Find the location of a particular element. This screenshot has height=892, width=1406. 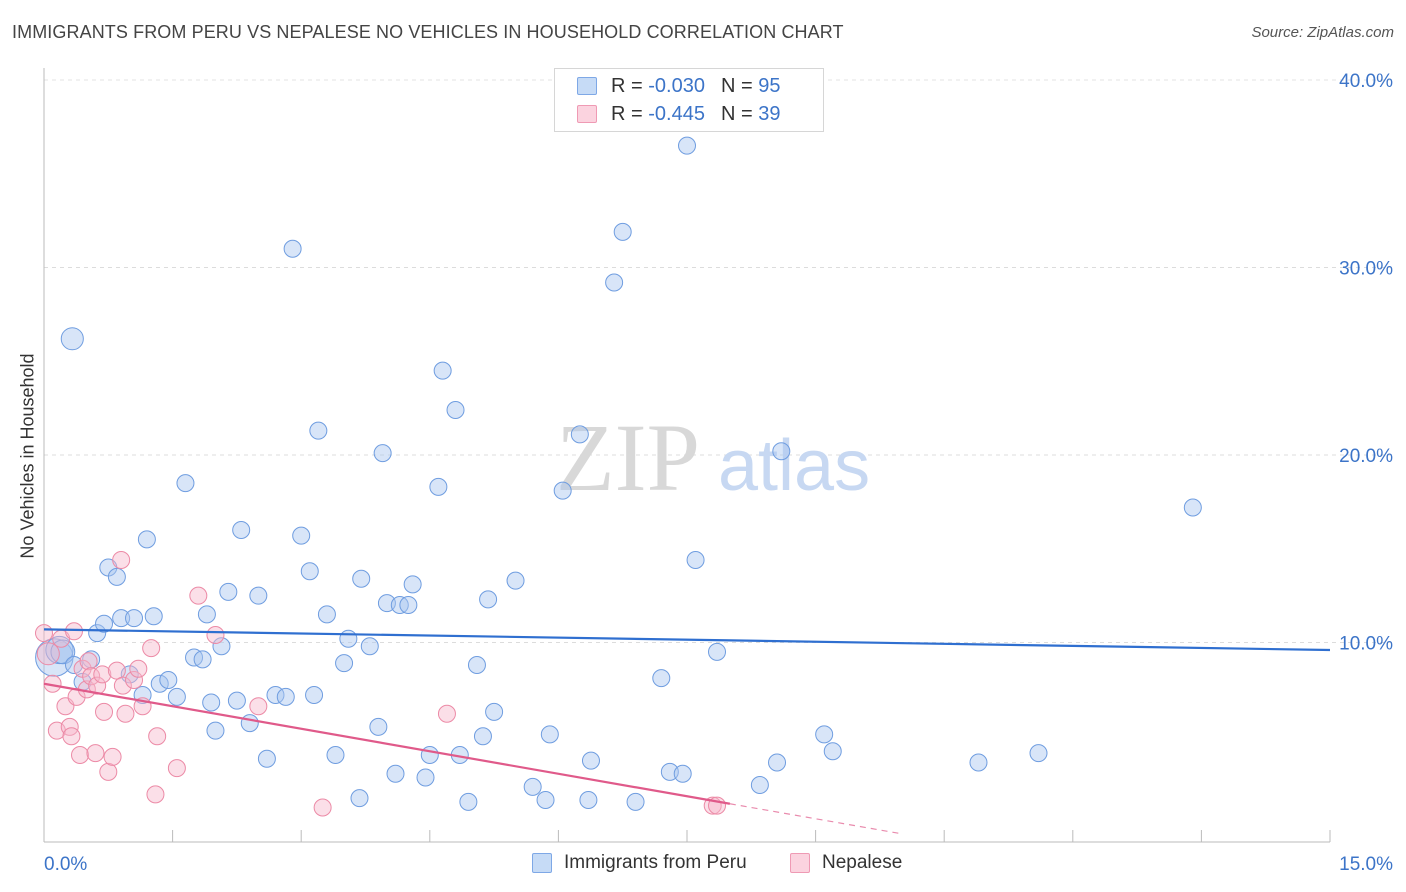

bottom-legend-label-nepalese: Nepalese is located at coordinates (862, 862).